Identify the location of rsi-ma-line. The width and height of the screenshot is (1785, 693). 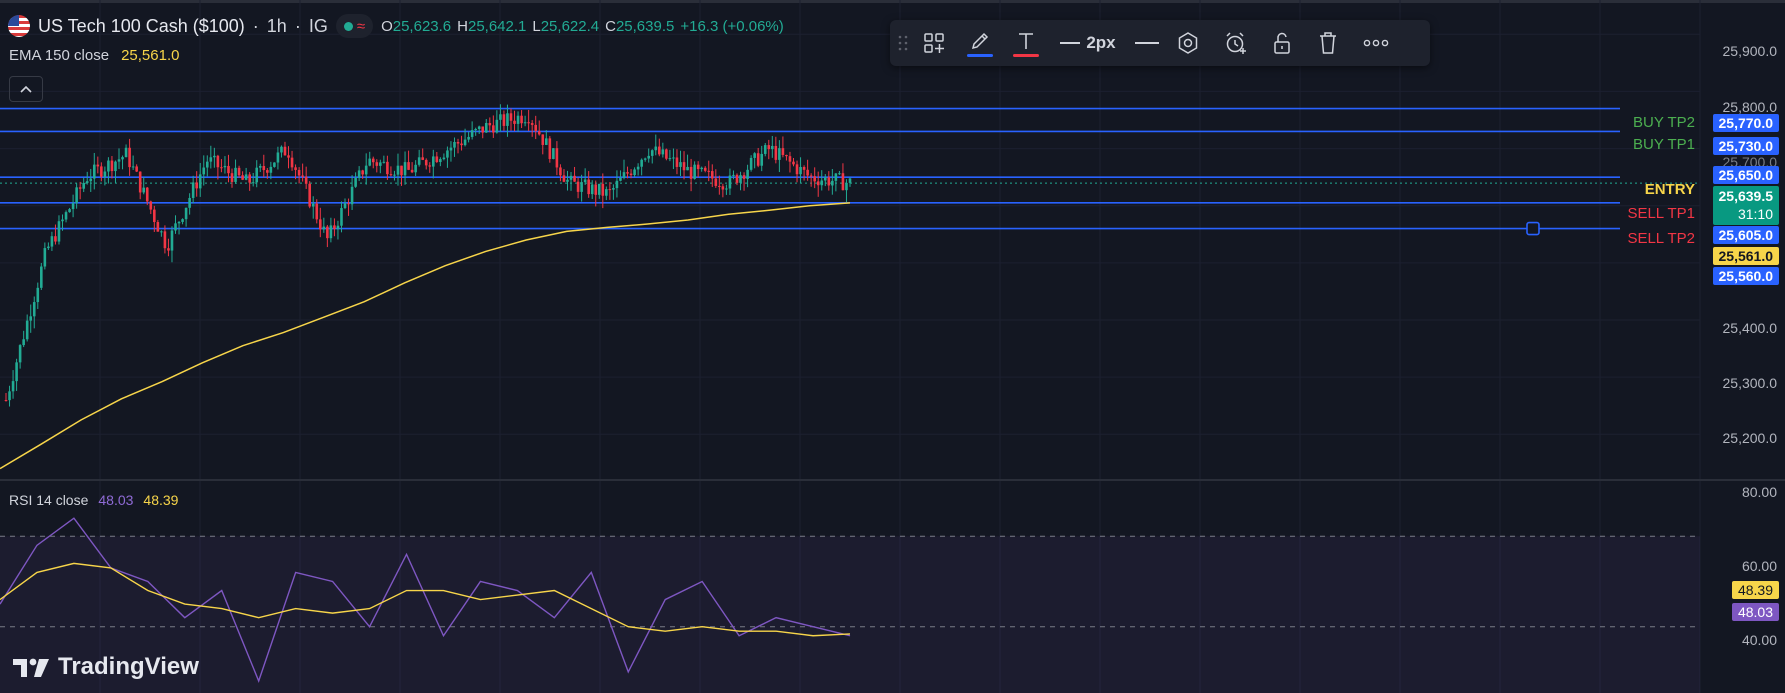
(425, 599).